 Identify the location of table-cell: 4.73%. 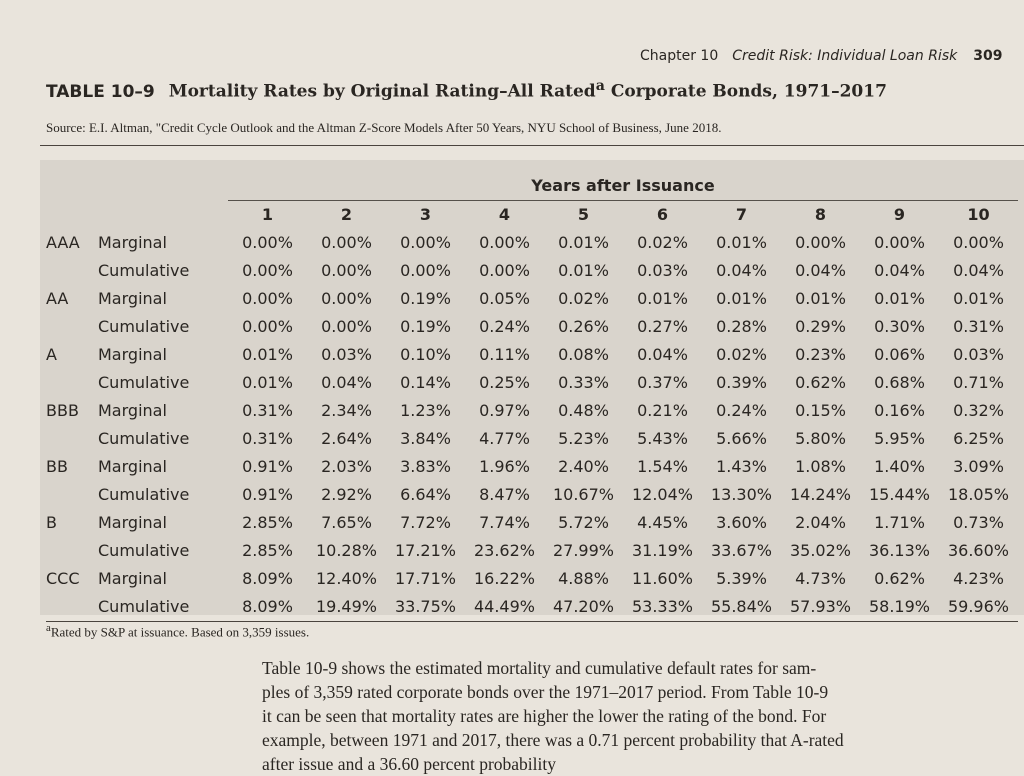
(820, 578).